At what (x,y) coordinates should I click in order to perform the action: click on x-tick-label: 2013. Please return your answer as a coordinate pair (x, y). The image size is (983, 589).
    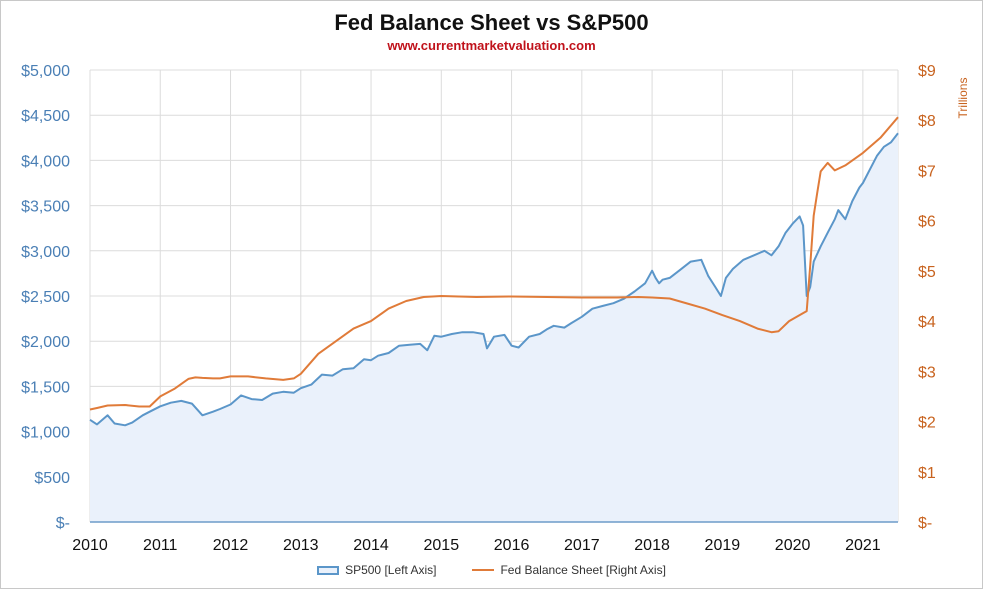
    Looking at the image, I should click on (301, 545).